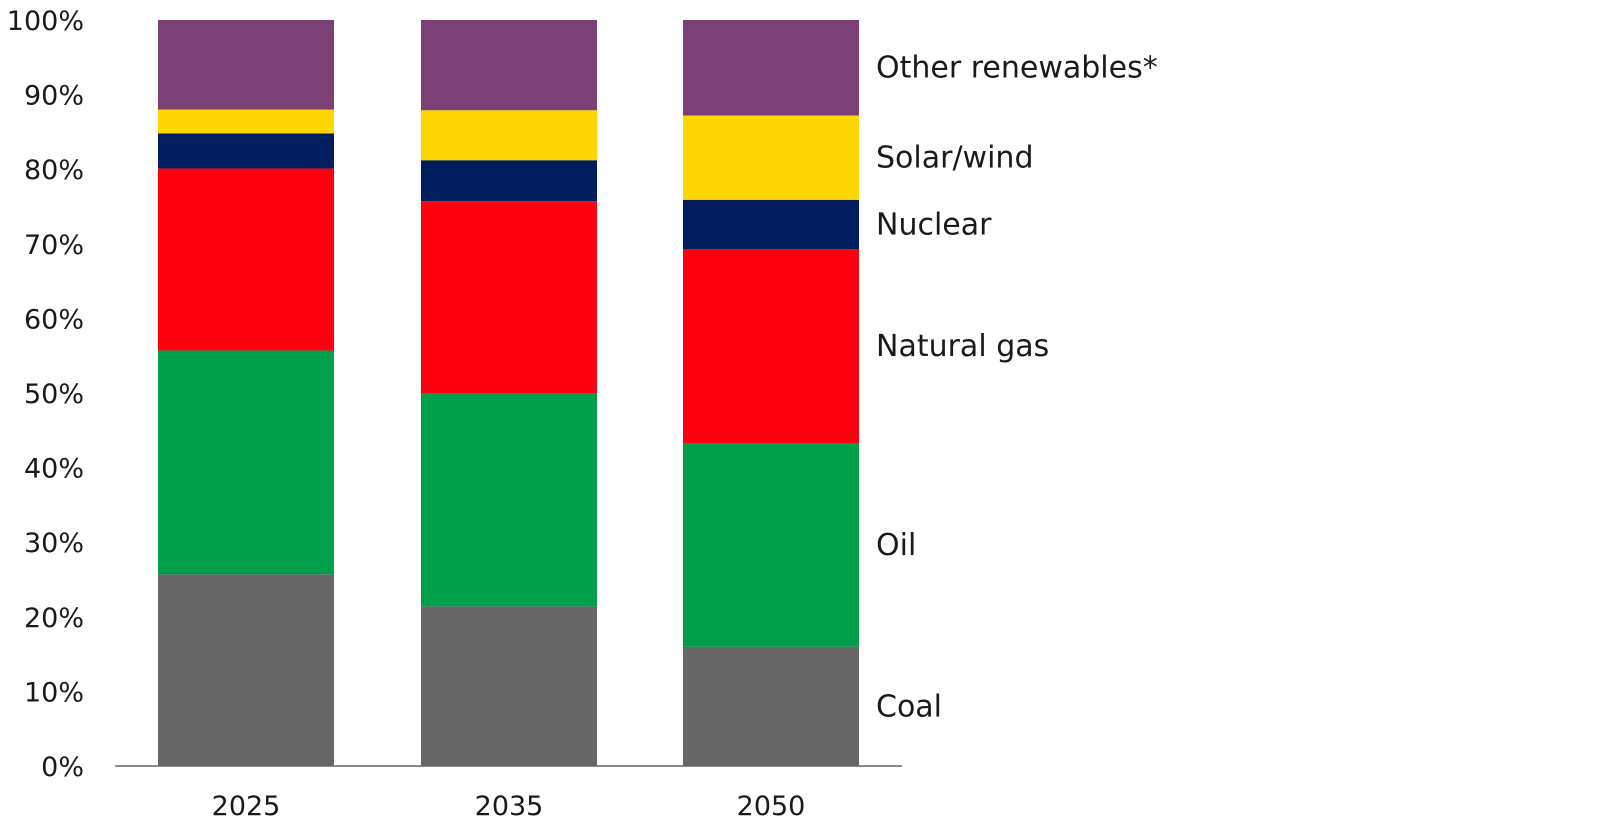  What do you see at coordinates (509, 686) in the screenshot?
I see `bar-segment-coal-2035` at bounding box center [509, 686].